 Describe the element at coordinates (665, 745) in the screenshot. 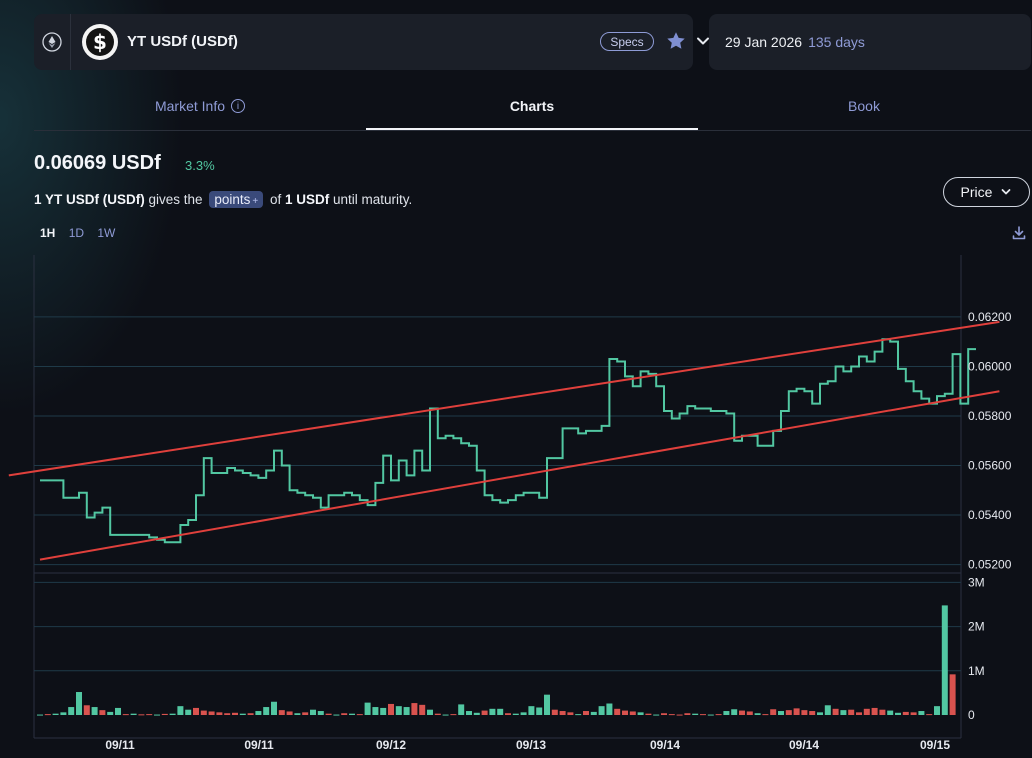

I see `time-tick-label: 09/14` at that location.